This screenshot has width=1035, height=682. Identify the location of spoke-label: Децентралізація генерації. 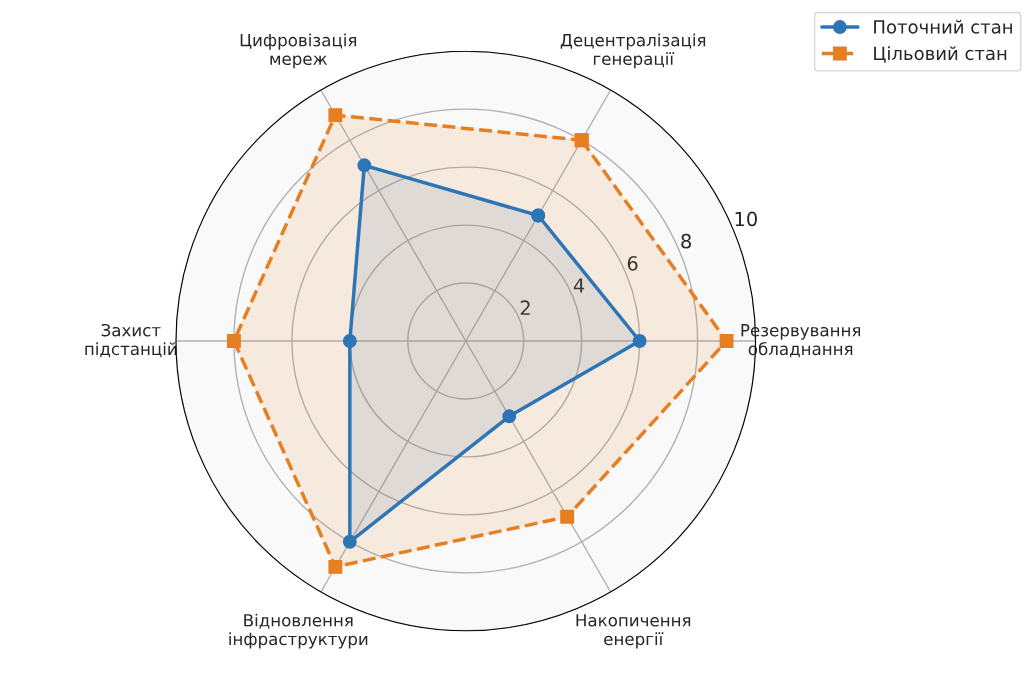
(633, 51).